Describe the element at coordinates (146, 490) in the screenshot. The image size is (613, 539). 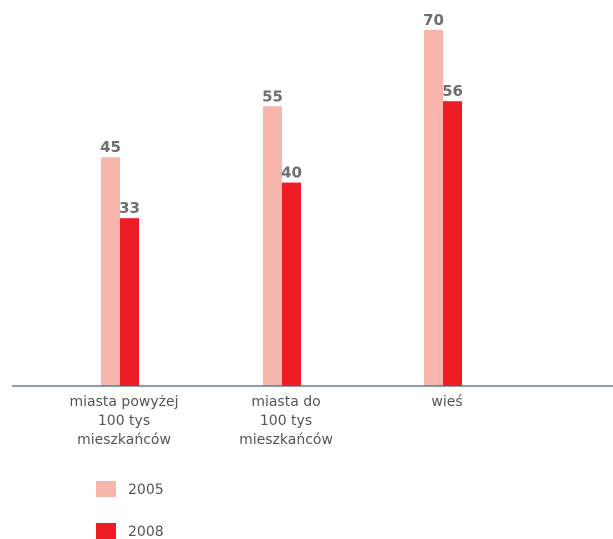
I see `legend-label-2005: 2005` at that location.